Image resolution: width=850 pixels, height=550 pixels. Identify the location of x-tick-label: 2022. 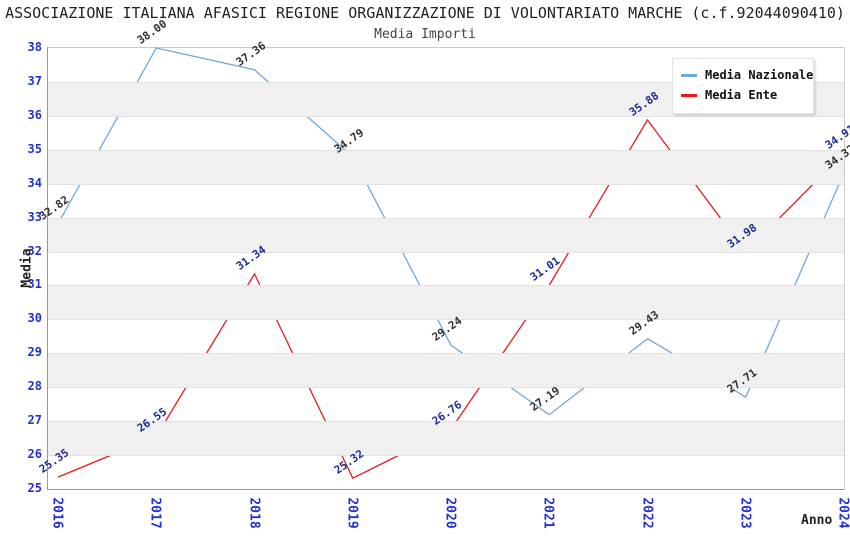
(646, 513).